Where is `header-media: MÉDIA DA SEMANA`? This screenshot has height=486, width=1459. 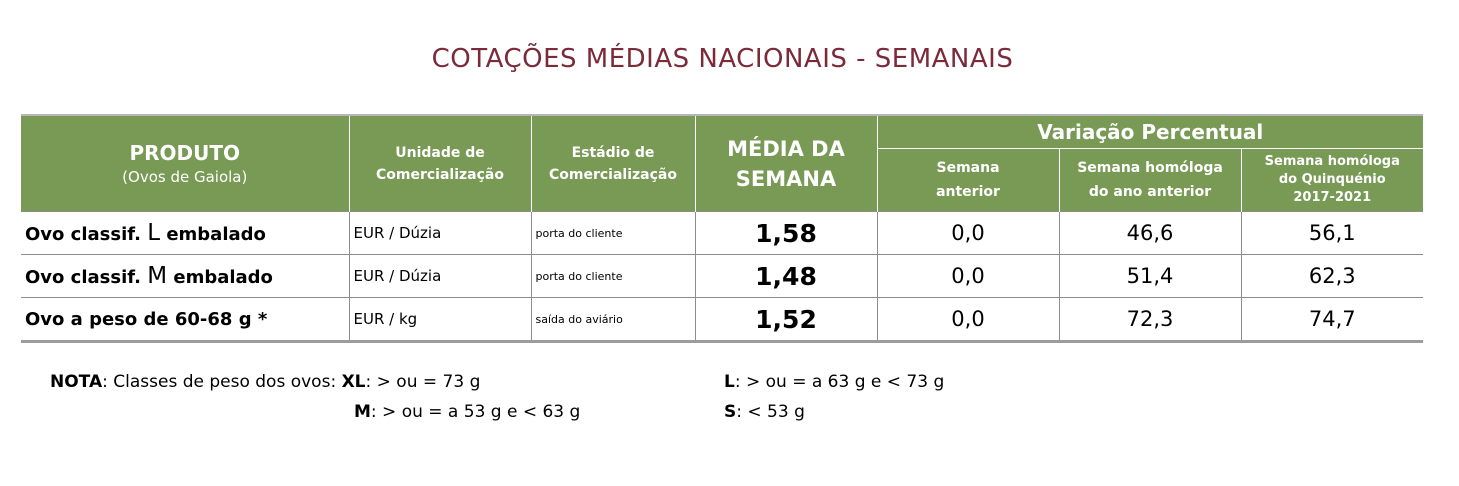
header-media: MÉDIA DA SEMANA is located at coordinates (786, 163).